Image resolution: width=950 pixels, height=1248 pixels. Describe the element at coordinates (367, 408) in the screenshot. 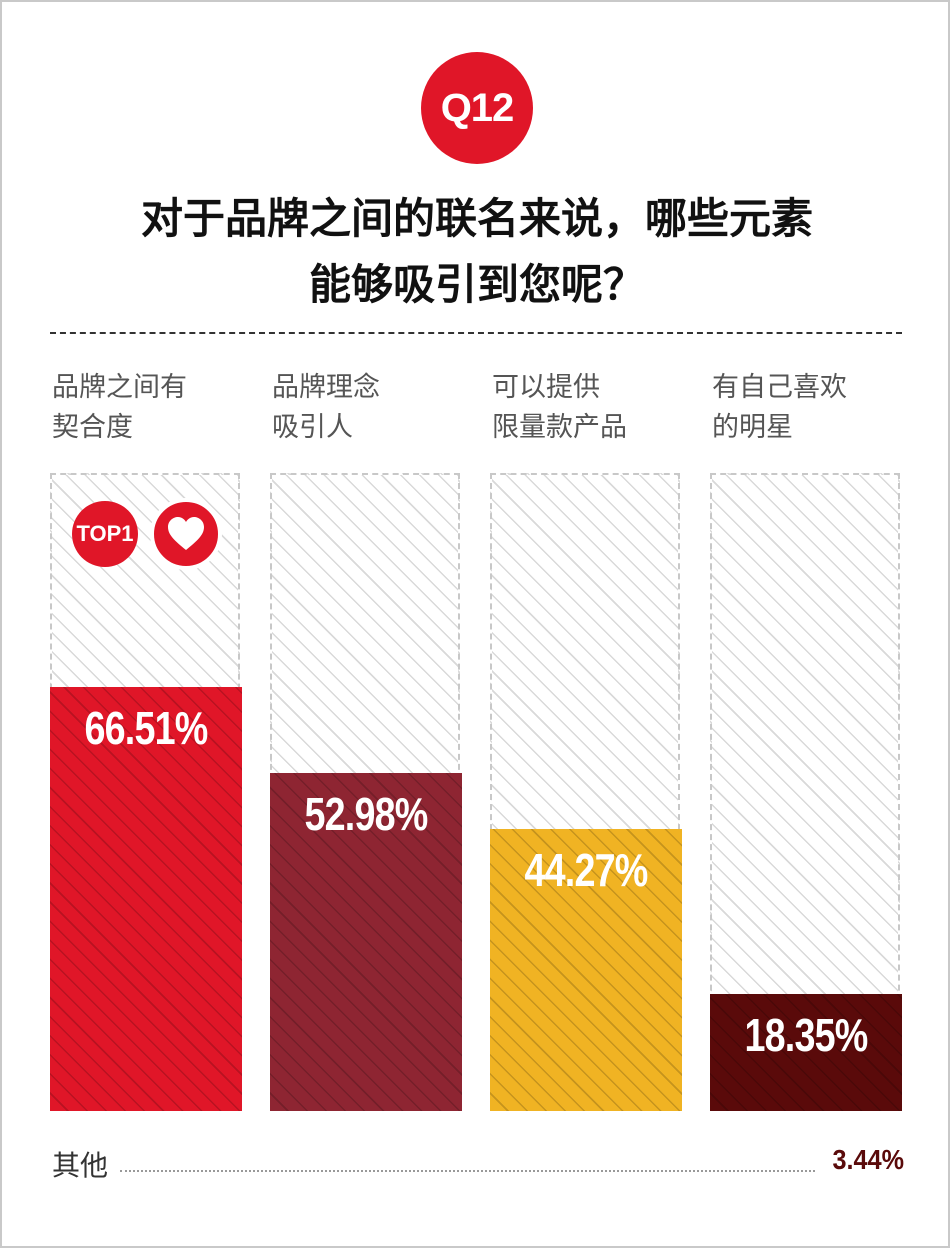

I see `category-label: 品牌理念 吸引人` at that location.